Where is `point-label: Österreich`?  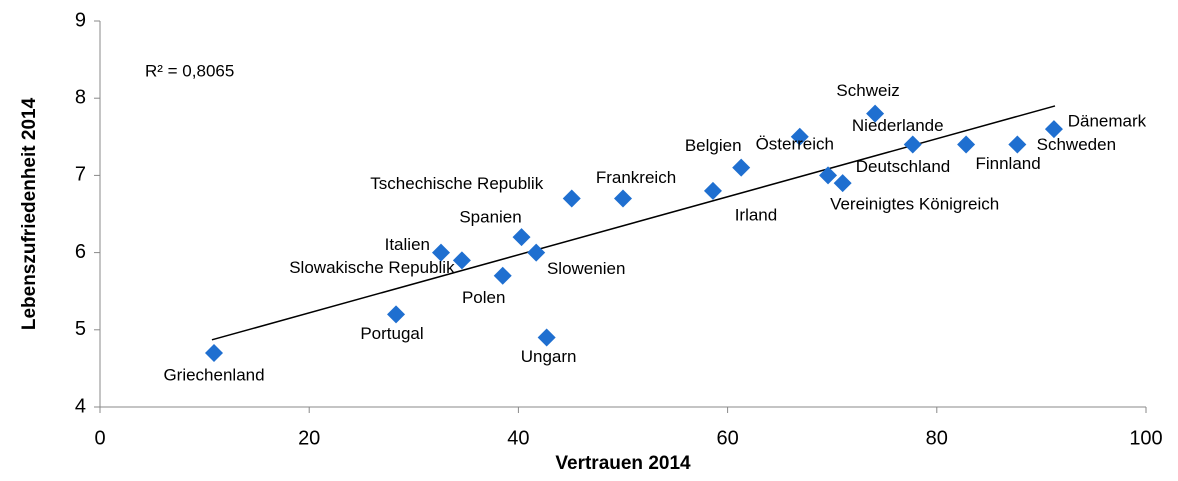
point-label: Österreich is located at coordinates (795, 143).